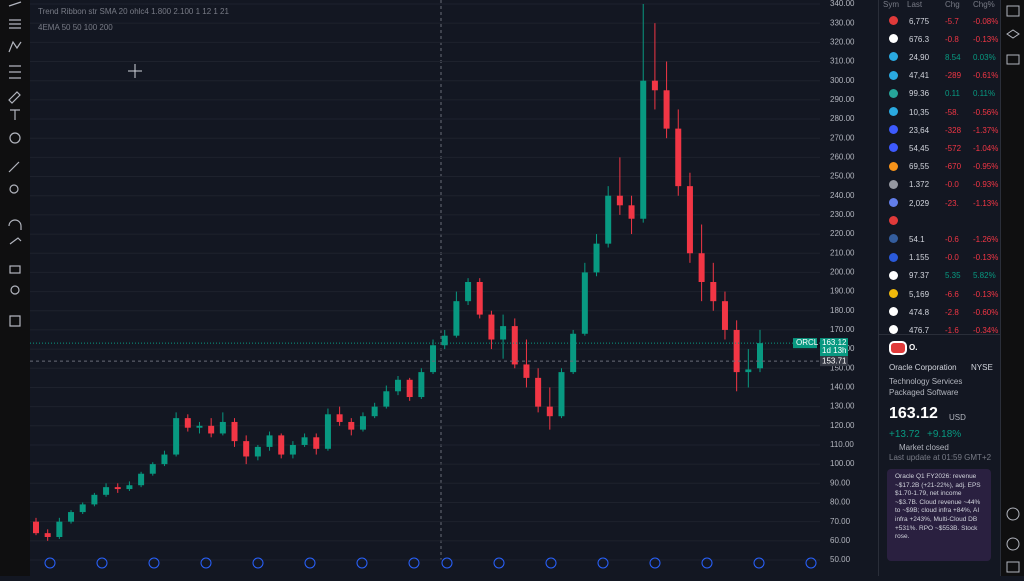  What do you see at coordinates (940, 57) in the screenshot?
I see `watchlist-row: 24,90 8.54 0.03%` at bounding box center [940, 57].